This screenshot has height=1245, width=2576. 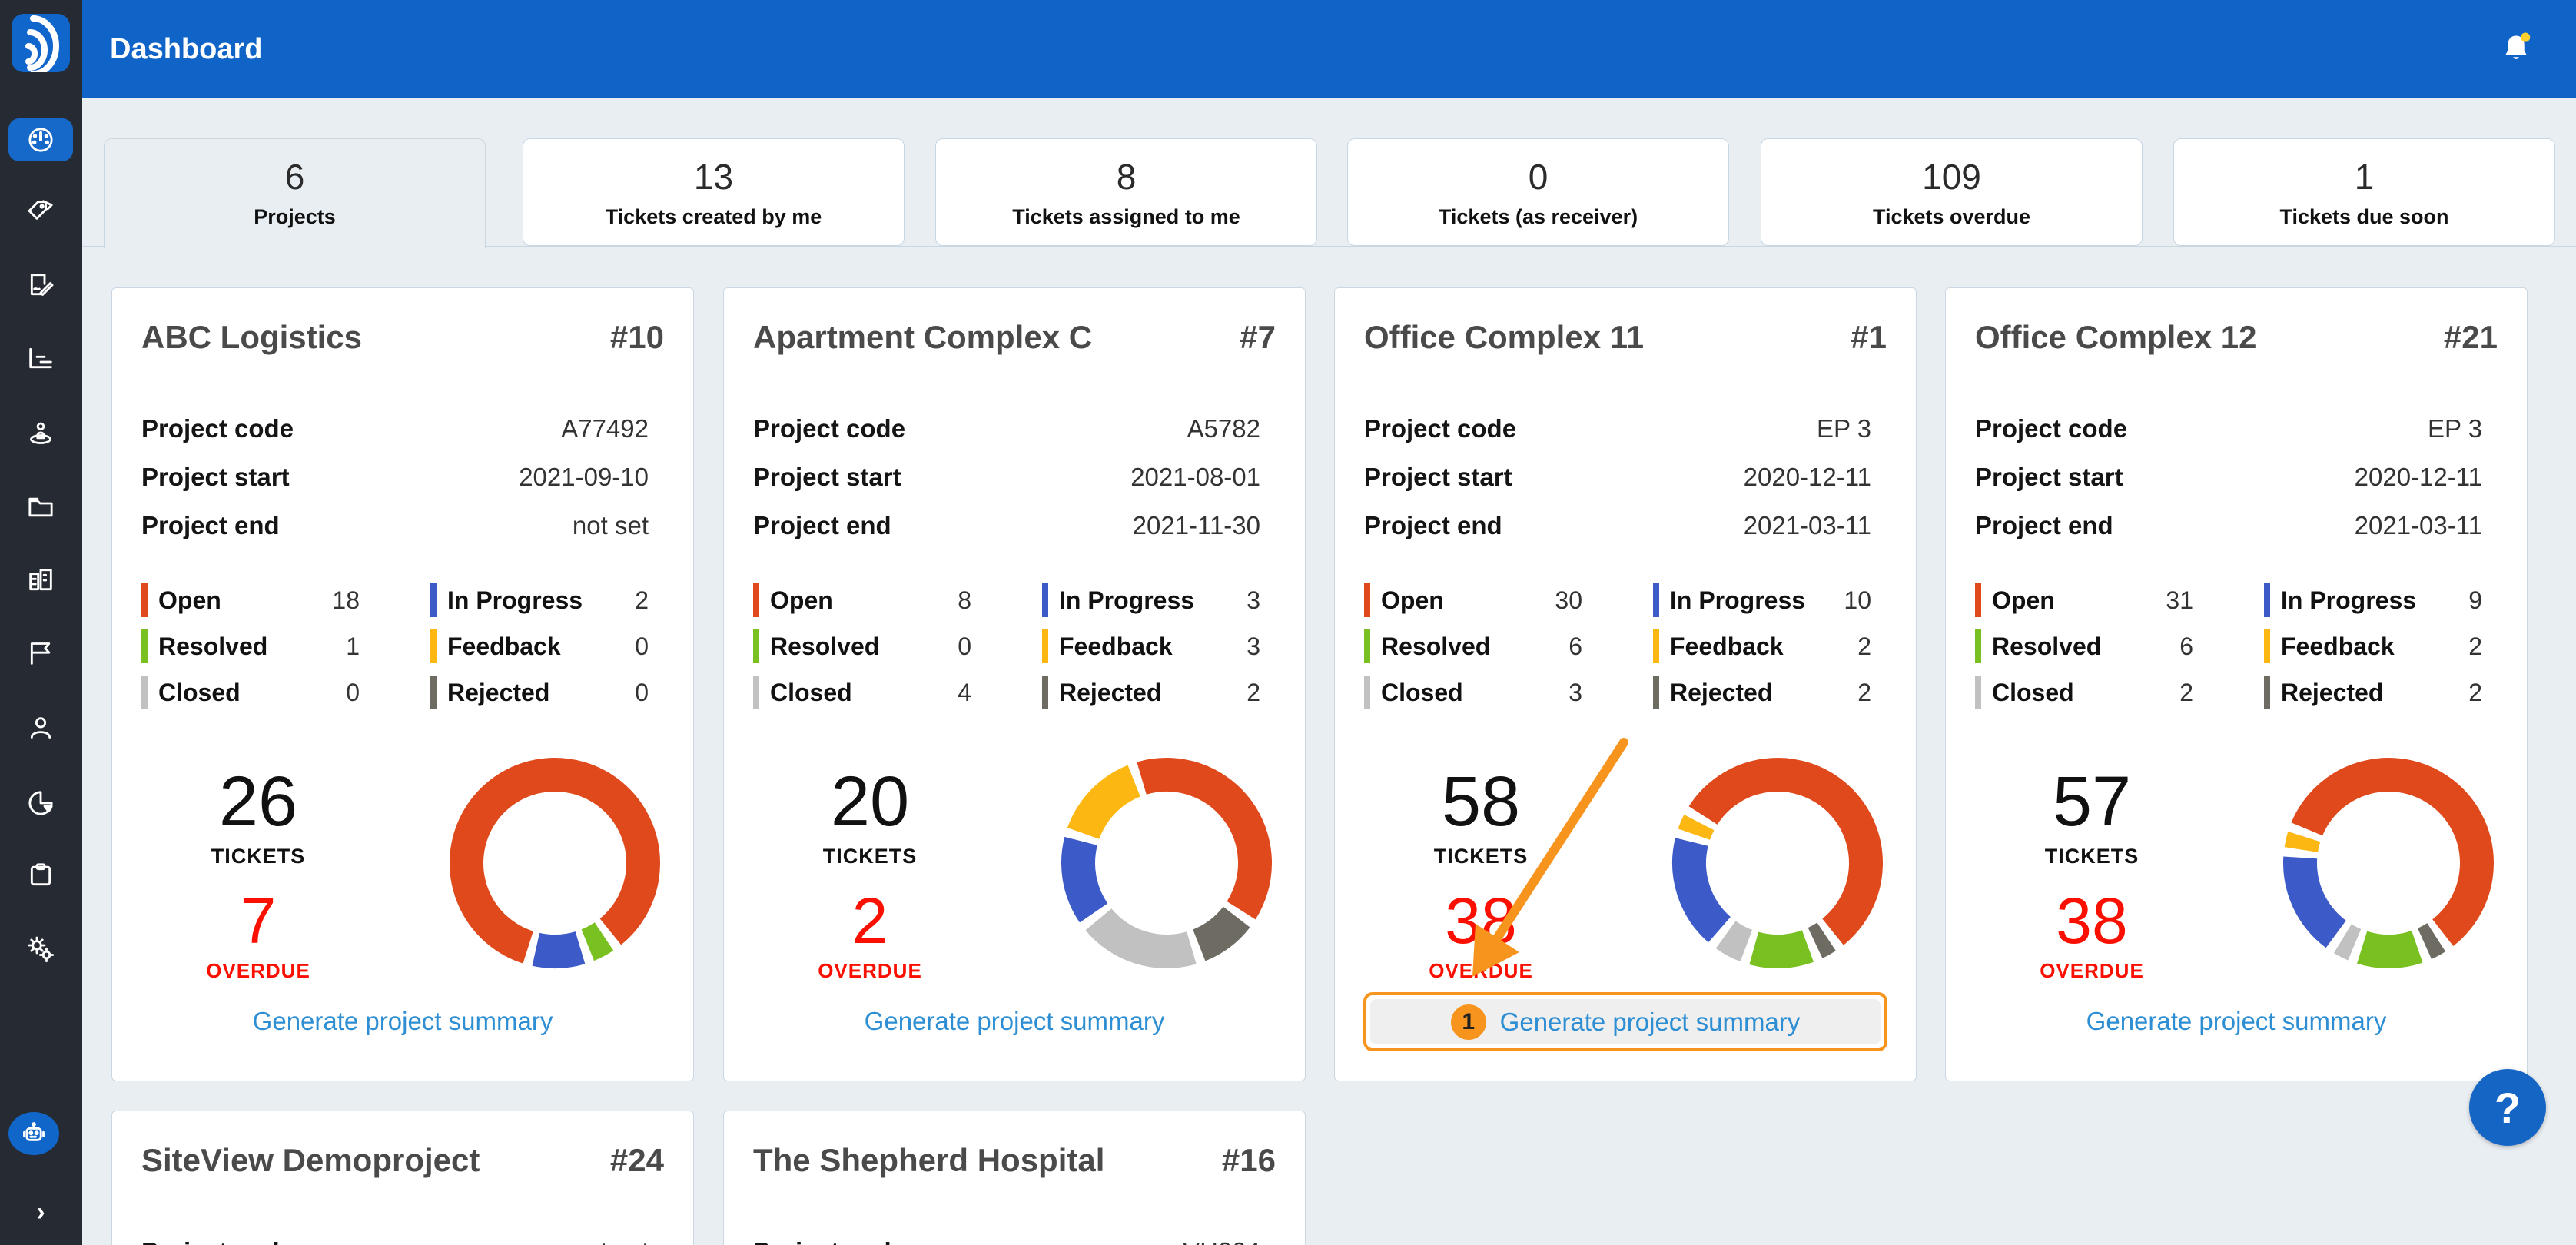 I want to click on sidebar: ›, so click(x=41, y=622).